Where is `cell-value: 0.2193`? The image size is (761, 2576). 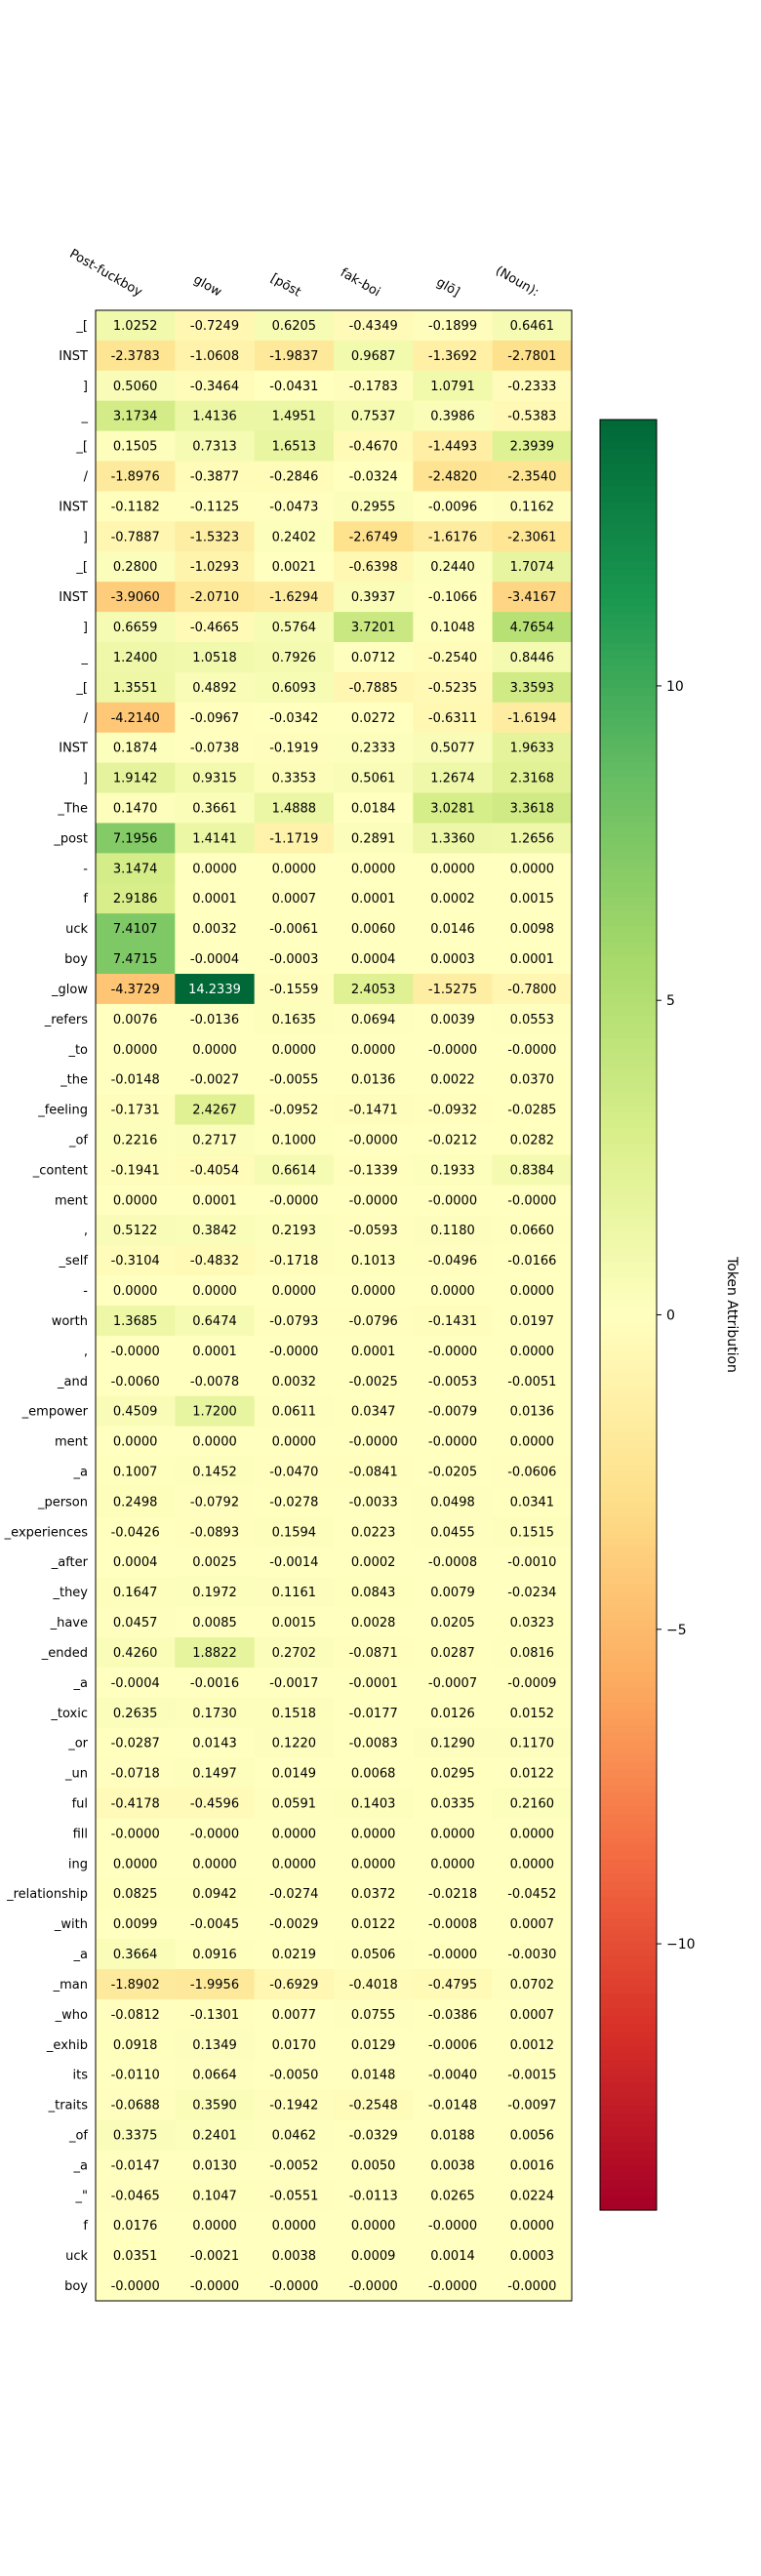 cell-value: 0.2193 is located at coordinates (295, 1231).